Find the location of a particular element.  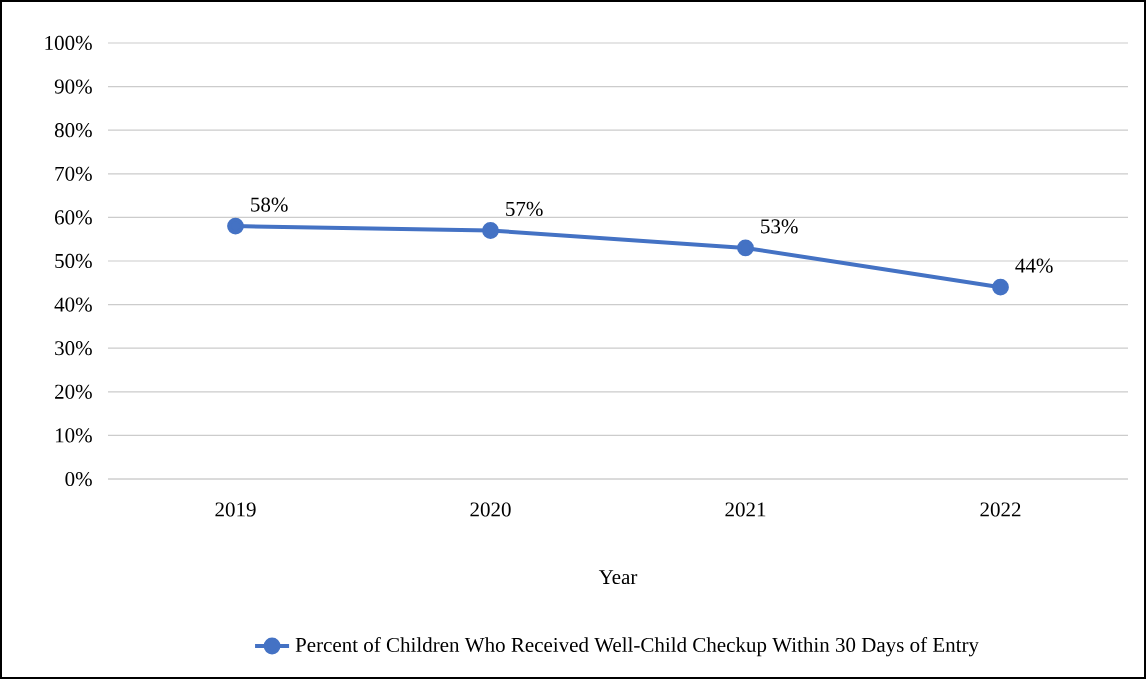

data-label: 44% is located at coordinates (1034, 265).